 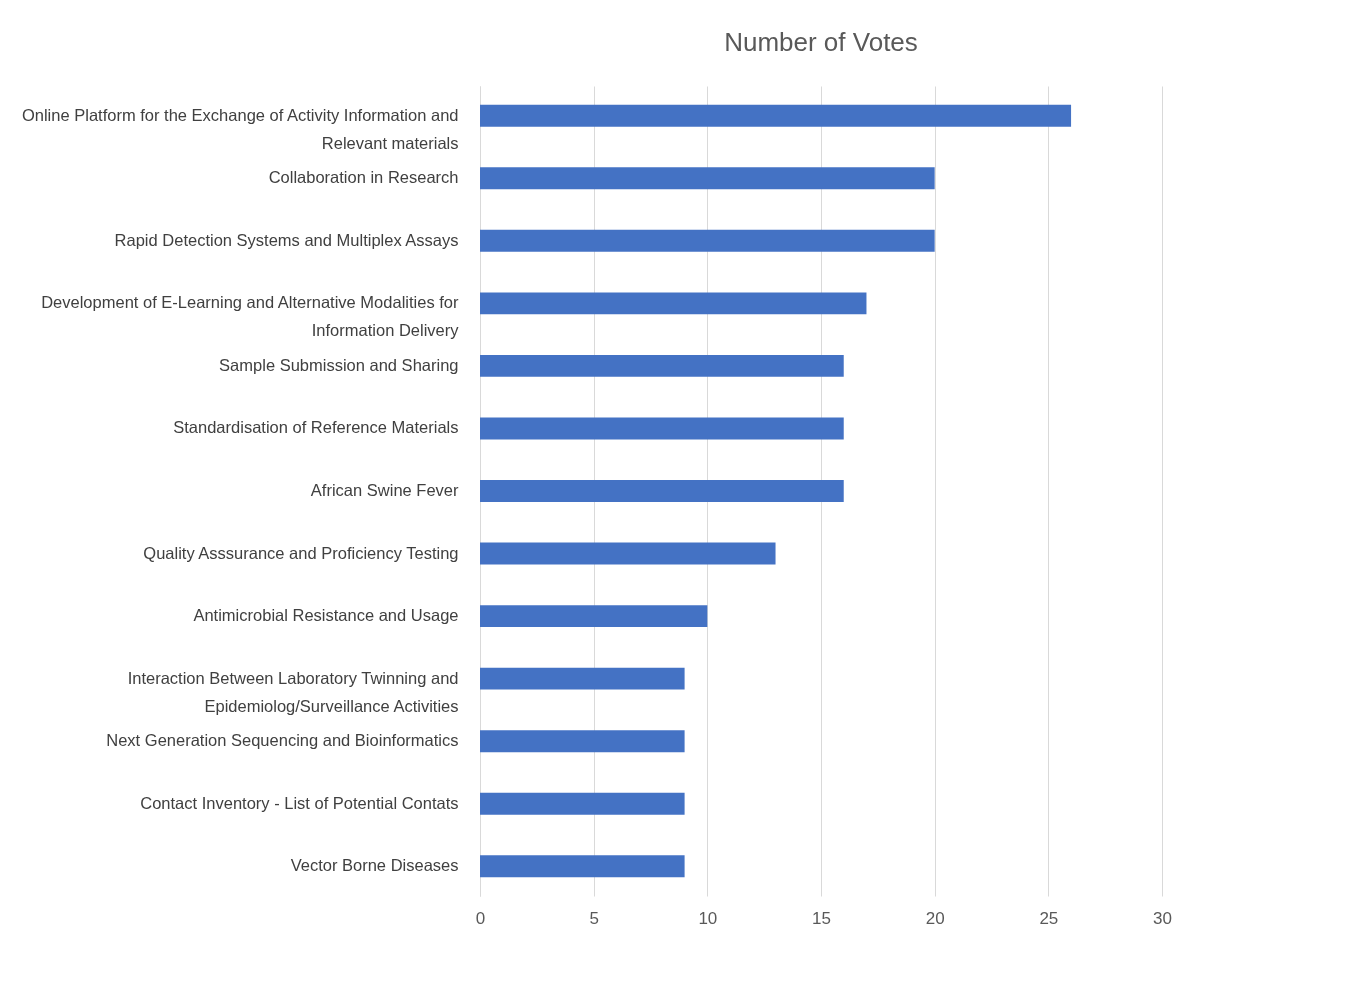 I want to click on x-tick-label: 20, so click(x=935, y=918).